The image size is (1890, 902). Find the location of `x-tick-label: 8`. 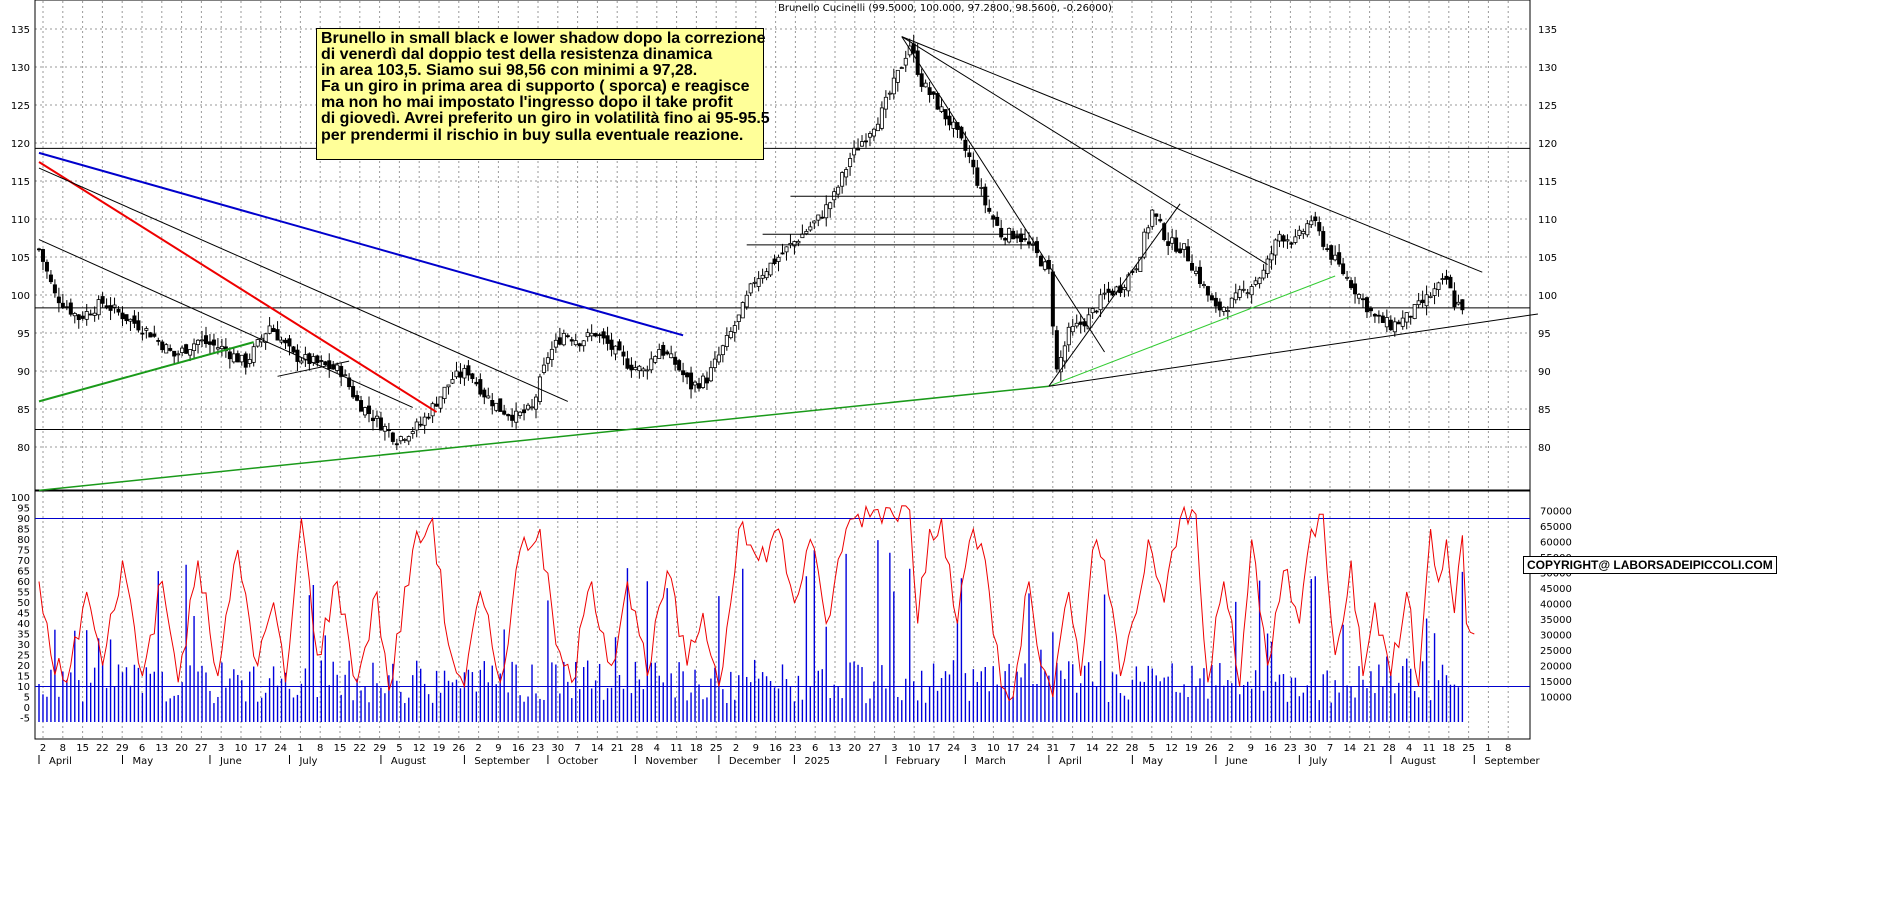

x-tick-label: 8 is located at coordinates (63, 748).